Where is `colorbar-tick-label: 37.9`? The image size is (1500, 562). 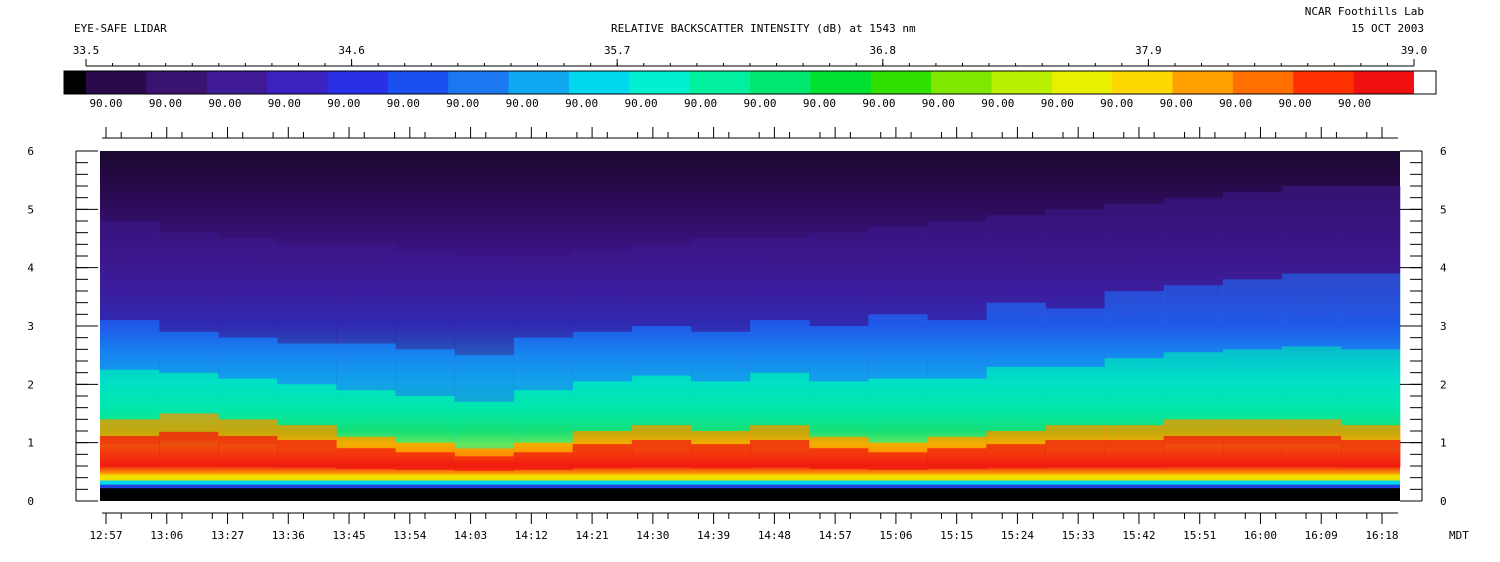
colorbar-tick-label: 37.9 is located at coordinates (1148, 50).